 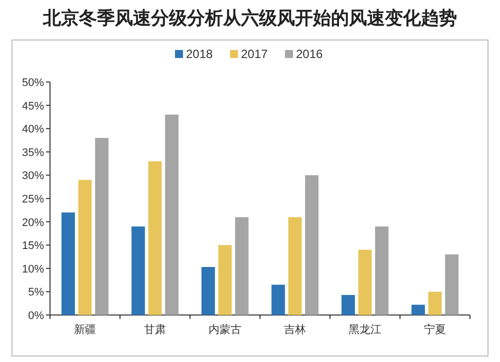 I want to click on ytick-label: 35%, so click(x=33, y=152).